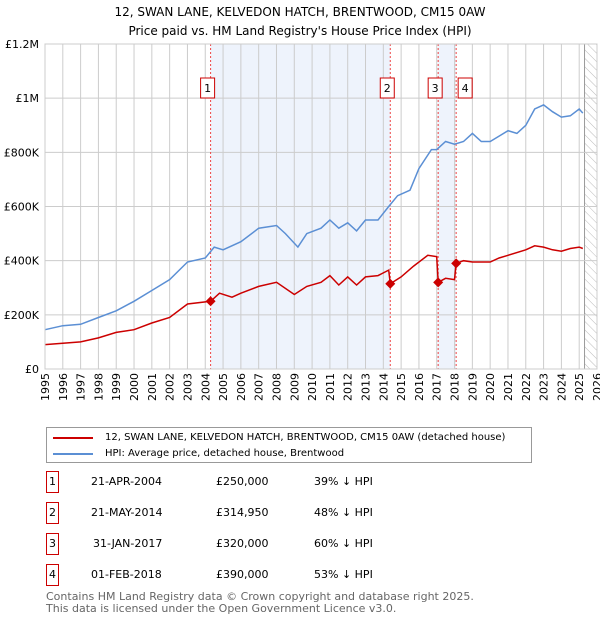  I want to click on x-tick-label: 2003, so click(187, 387).